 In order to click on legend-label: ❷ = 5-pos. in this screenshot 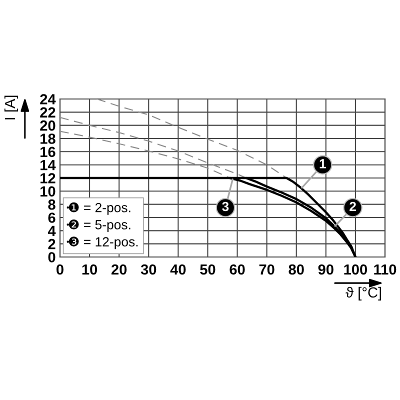, I will do `click(99, 226)`.